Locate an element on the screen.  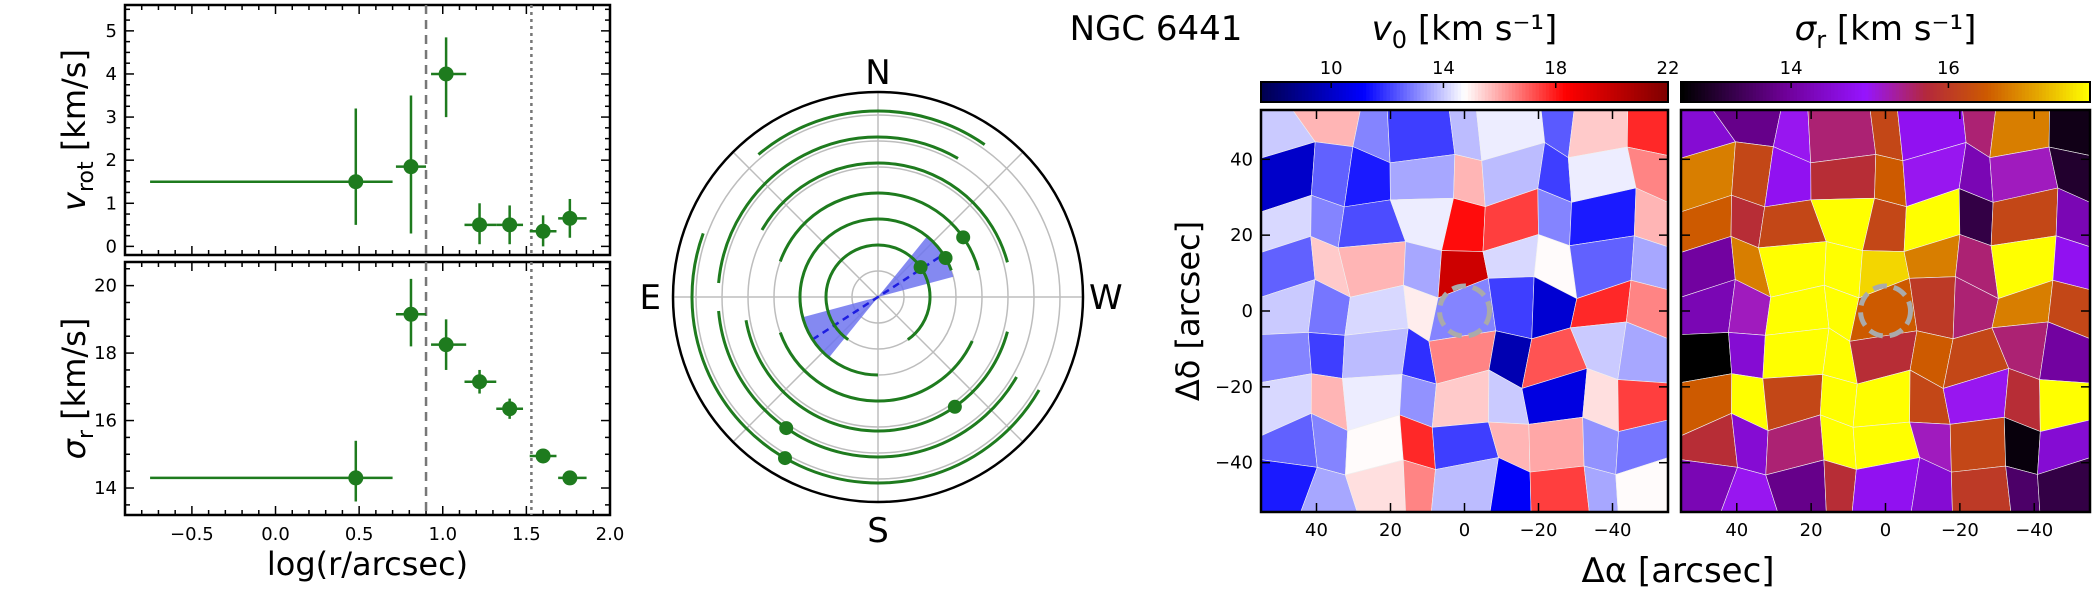
y-tick-label: 14 is located at coordinates (105, 488).